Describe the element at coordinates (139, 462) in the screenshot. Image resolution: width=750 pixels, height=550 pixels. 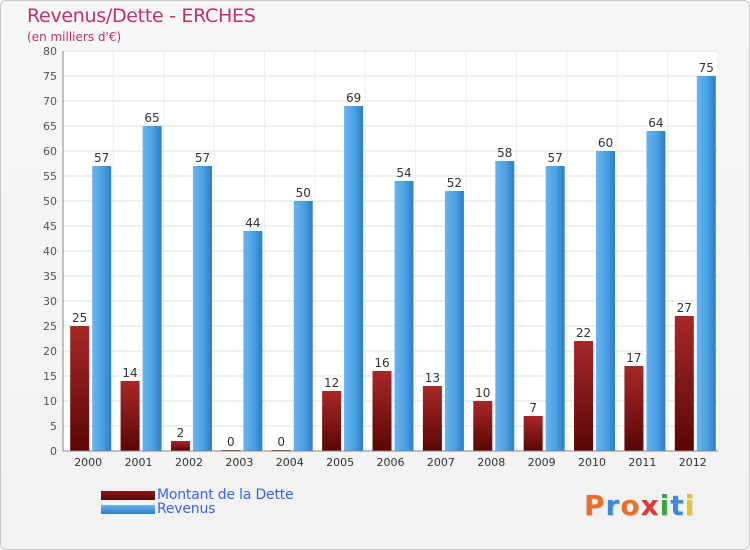
I see `x-tick-label: 2001` at that location.